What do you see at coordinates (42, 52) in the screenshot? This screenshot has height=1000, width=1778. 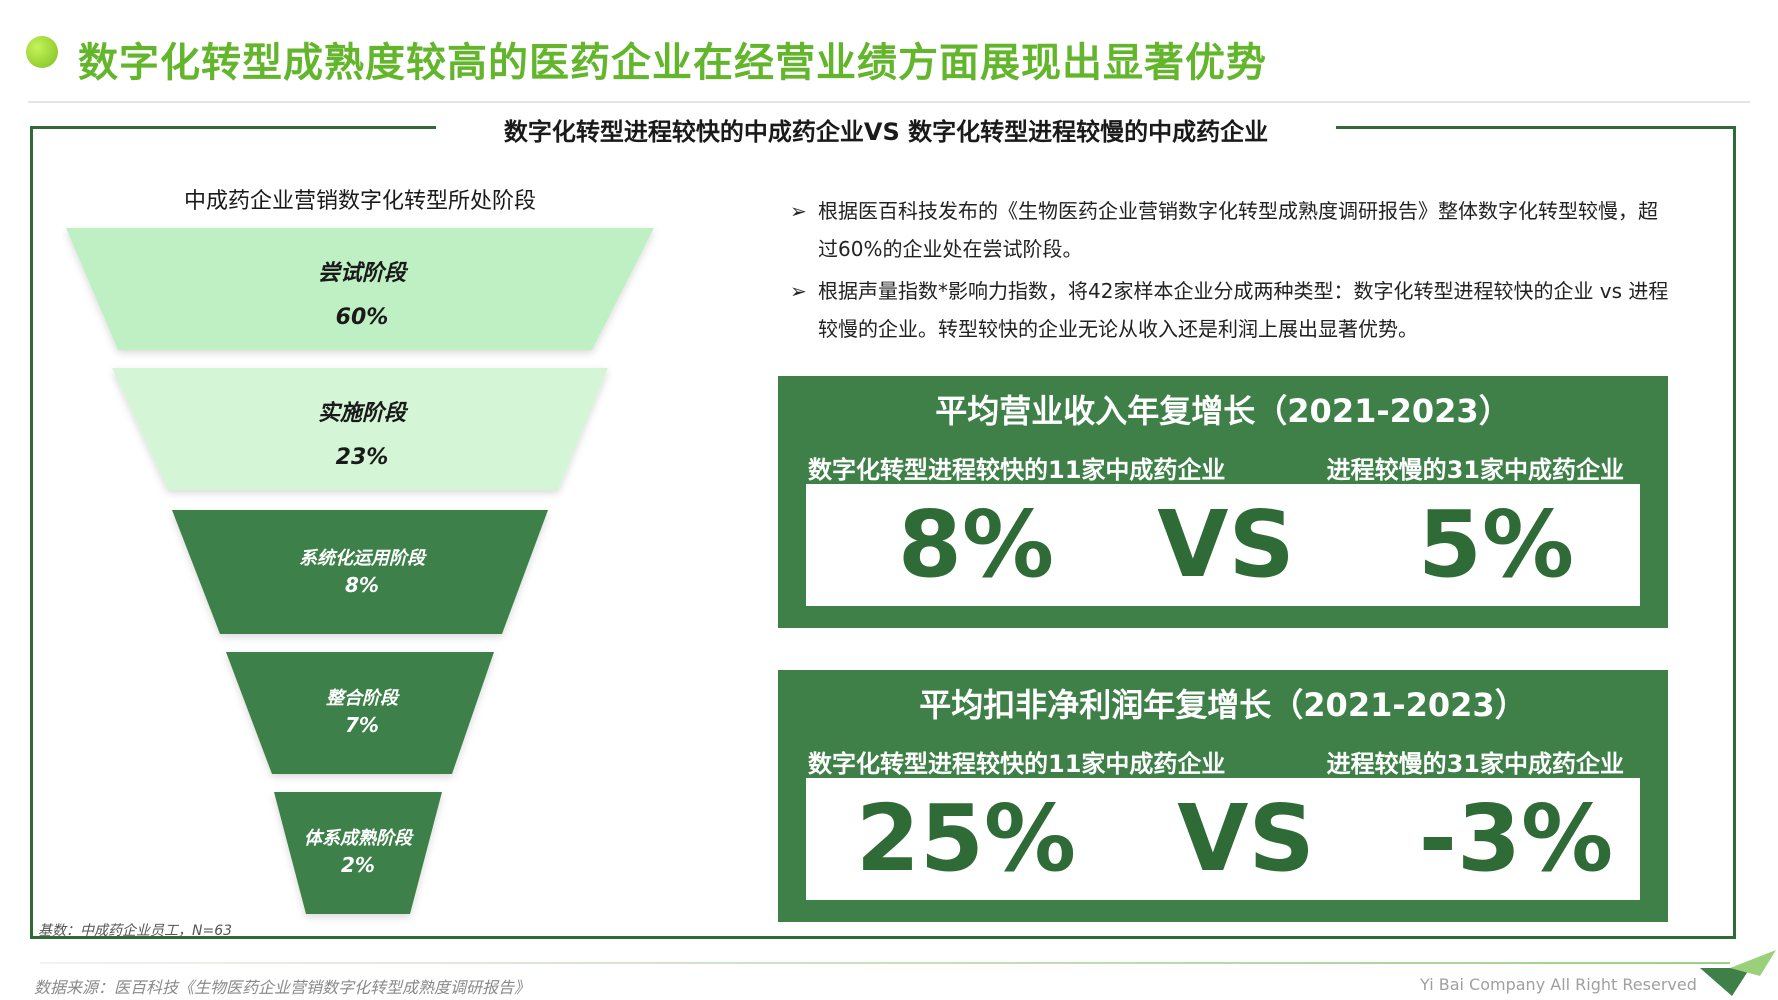 I see `title-bullet-icon` at bounding box center [42, 52].